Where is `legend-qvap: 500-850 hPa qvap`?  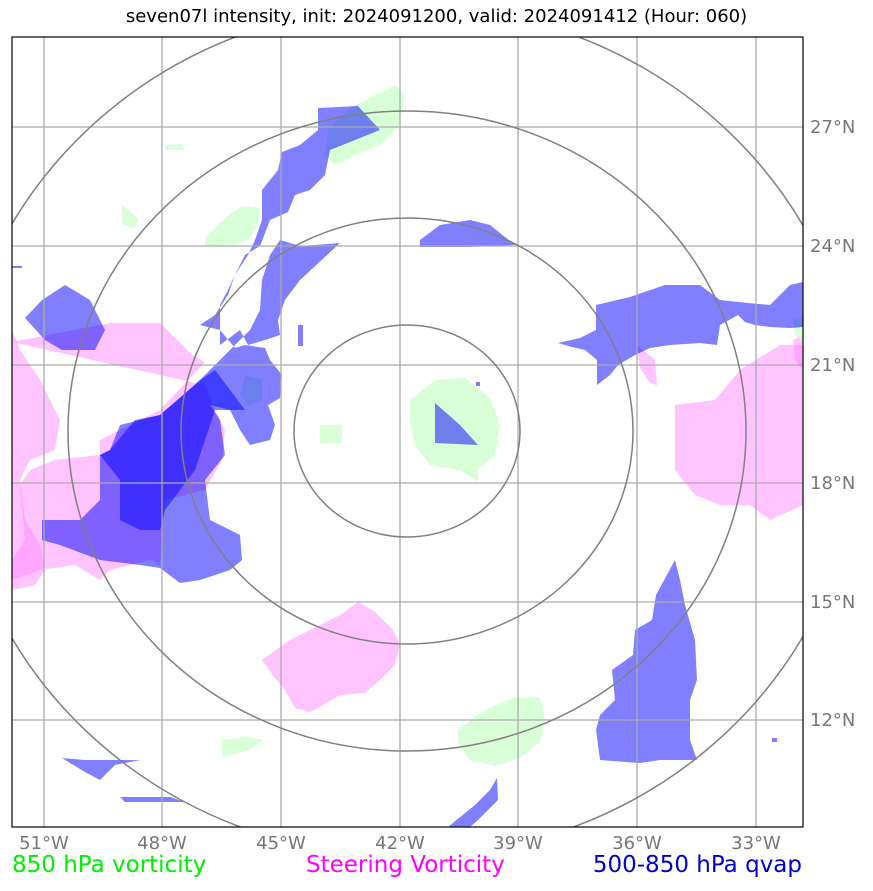 legend-qvap: 500-850 hPa qvap is located at coordinates (697, 865).